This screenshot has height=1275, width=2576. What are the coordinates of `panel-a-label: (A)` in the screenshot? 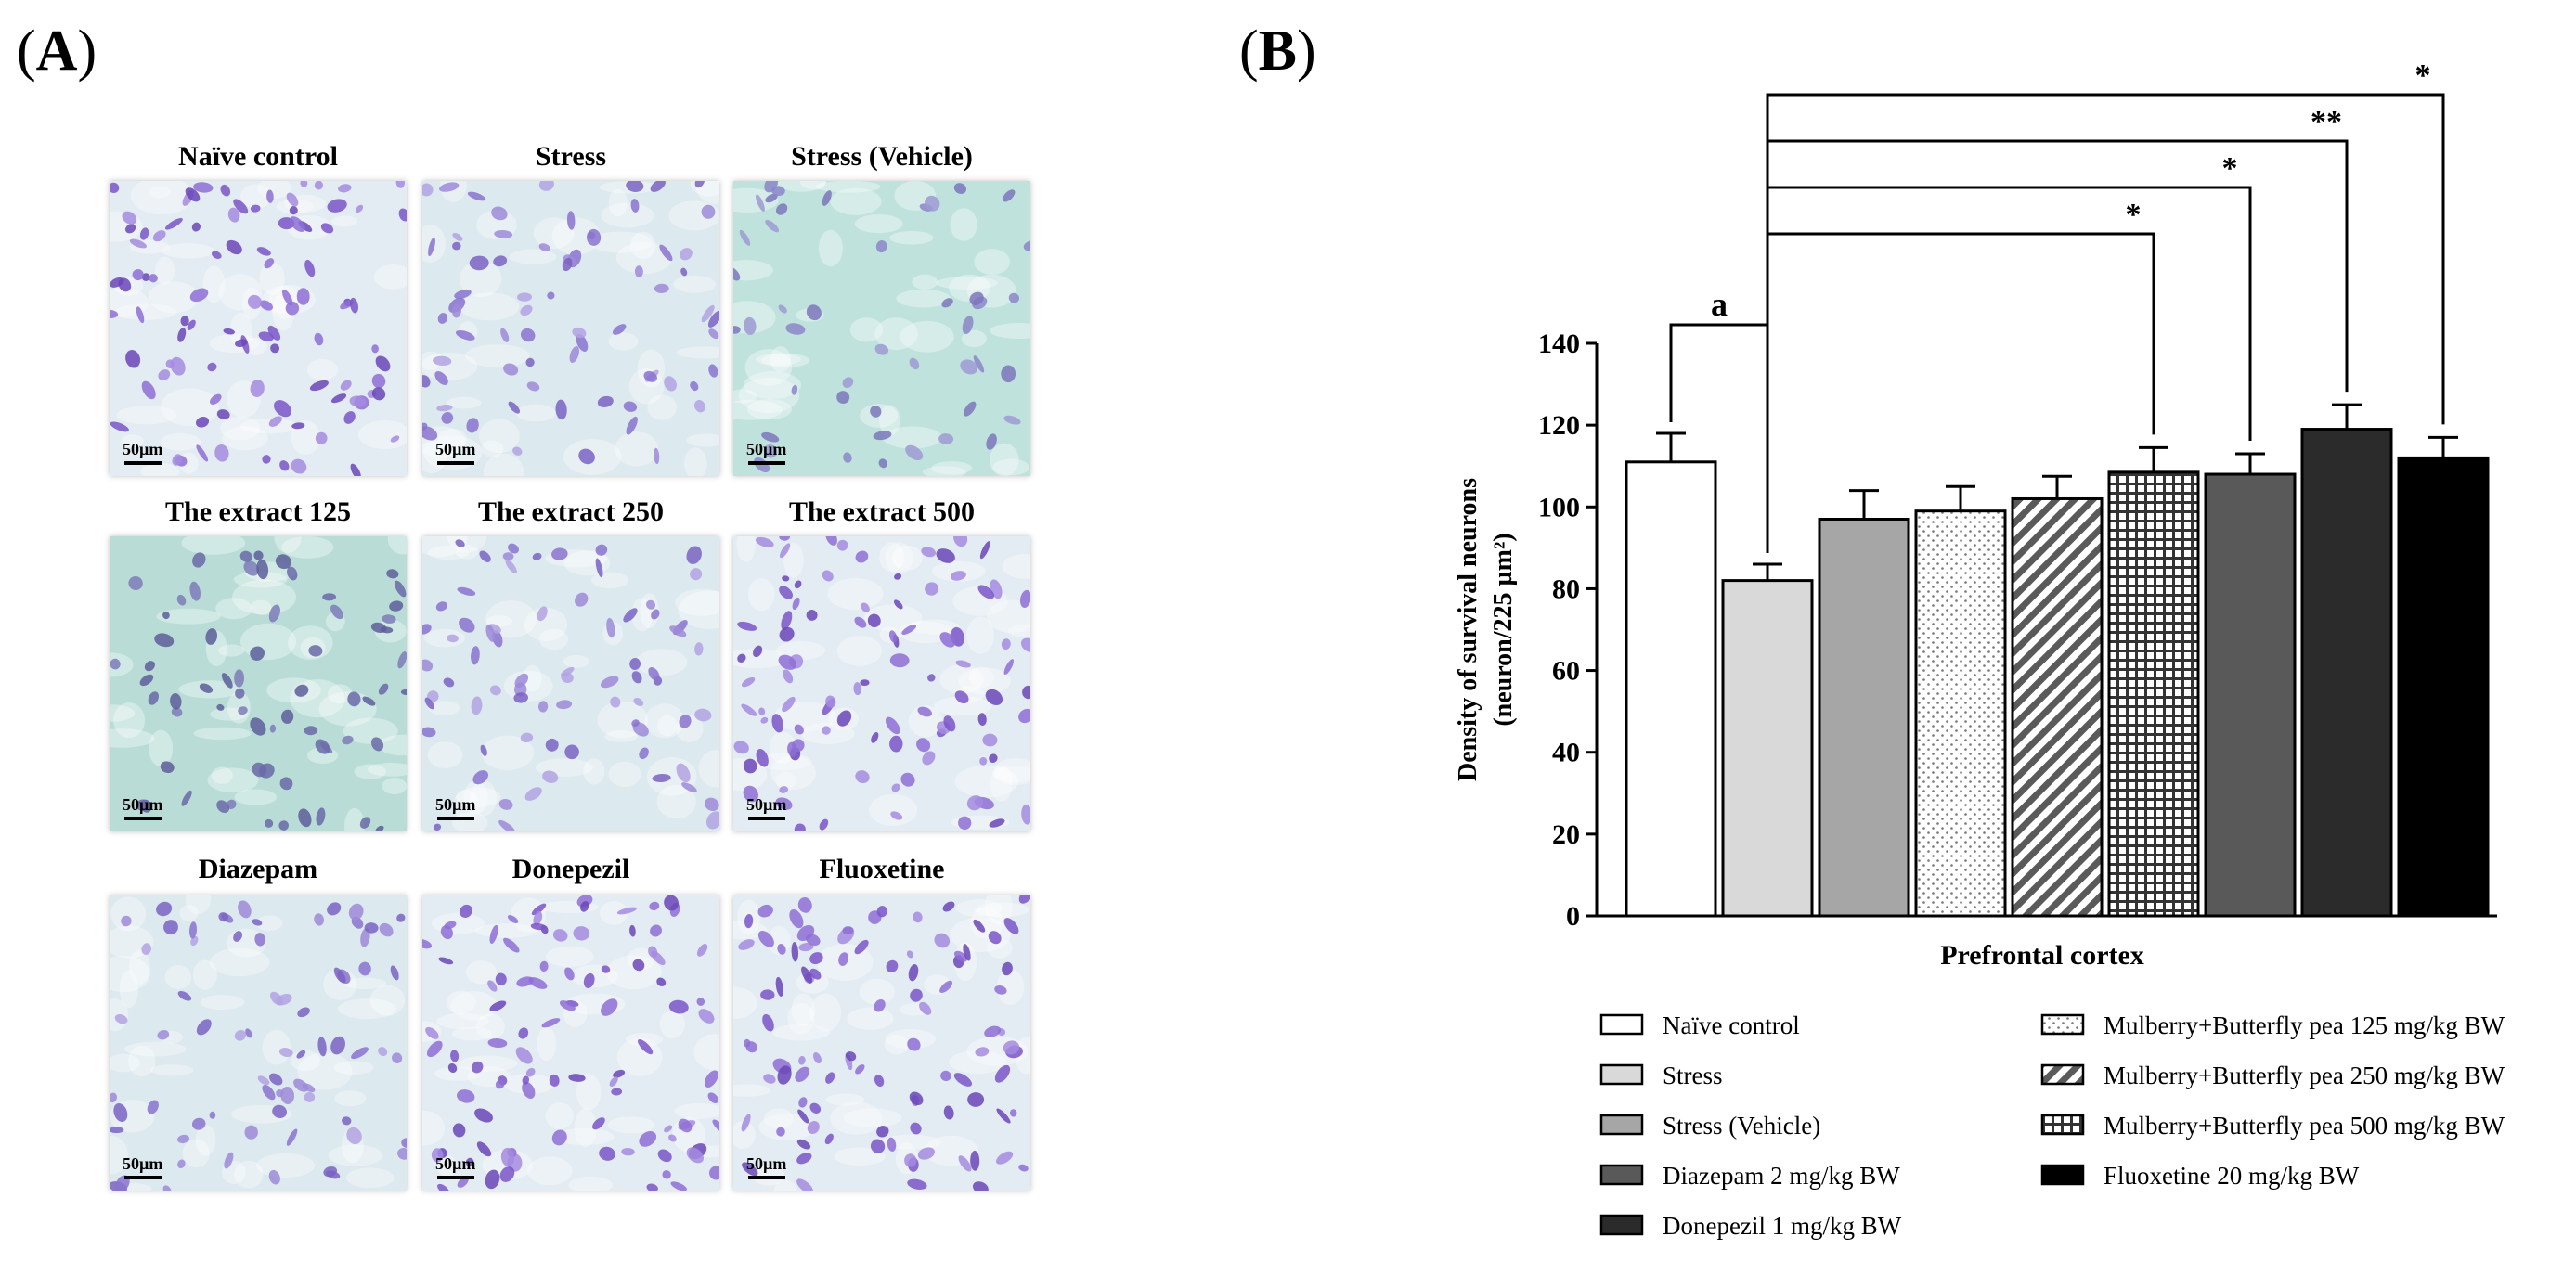 It's located at (57, 51).